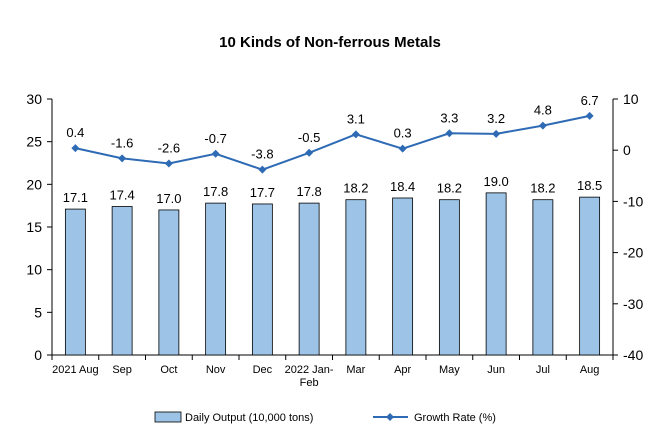  Describe the element at coordinates (168, 417) in the screenshot. I see `legend-bar-swatch` at that location.